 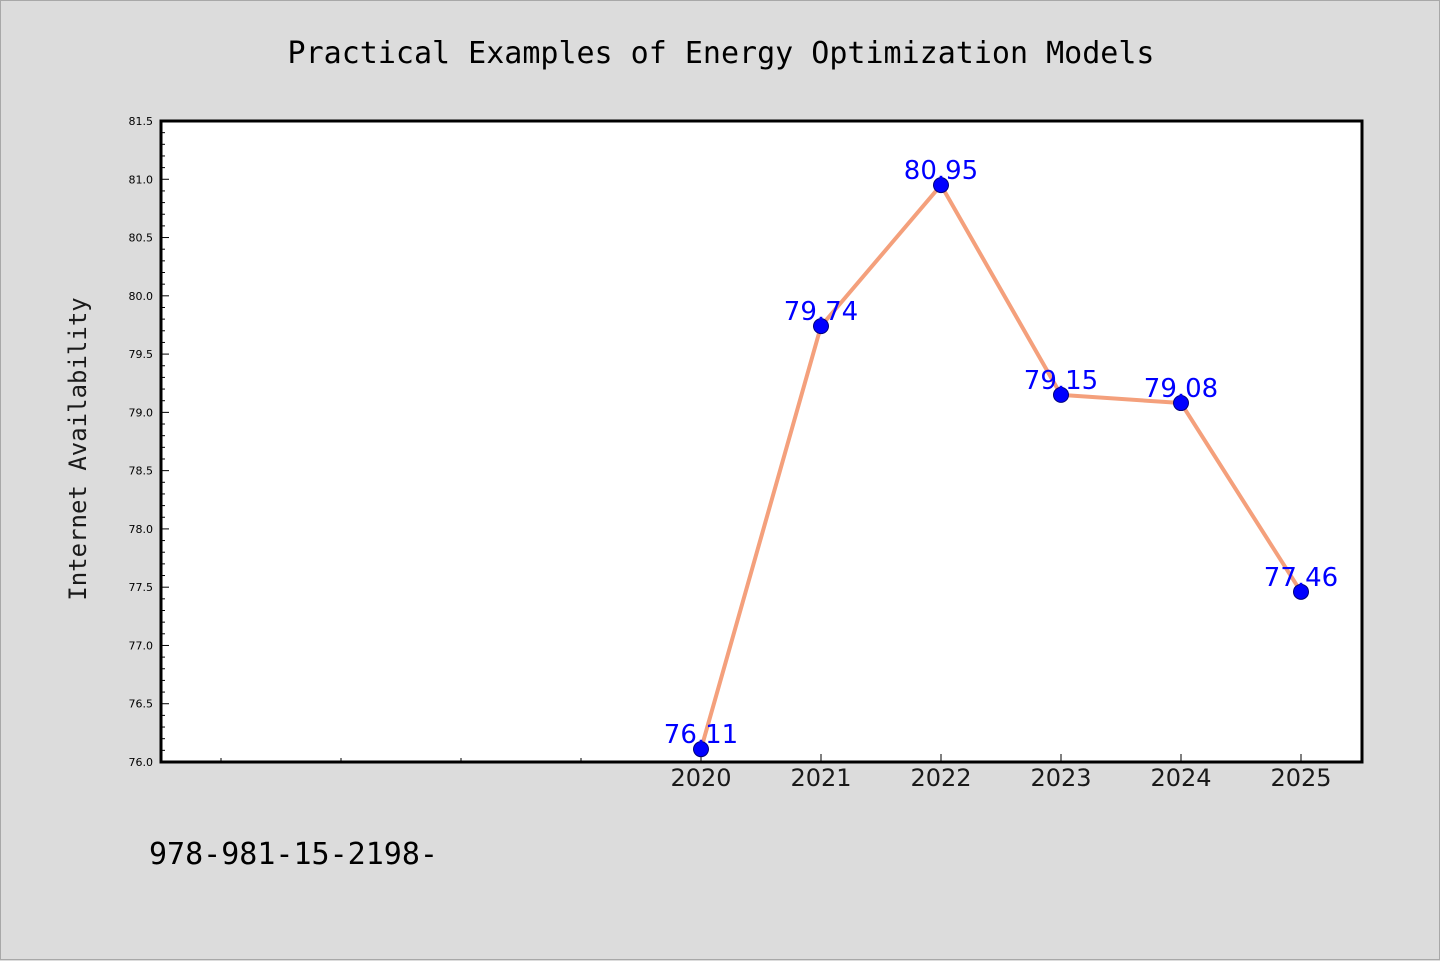 I want to click on data-label: 79.15, so click(x=1061, y=381).